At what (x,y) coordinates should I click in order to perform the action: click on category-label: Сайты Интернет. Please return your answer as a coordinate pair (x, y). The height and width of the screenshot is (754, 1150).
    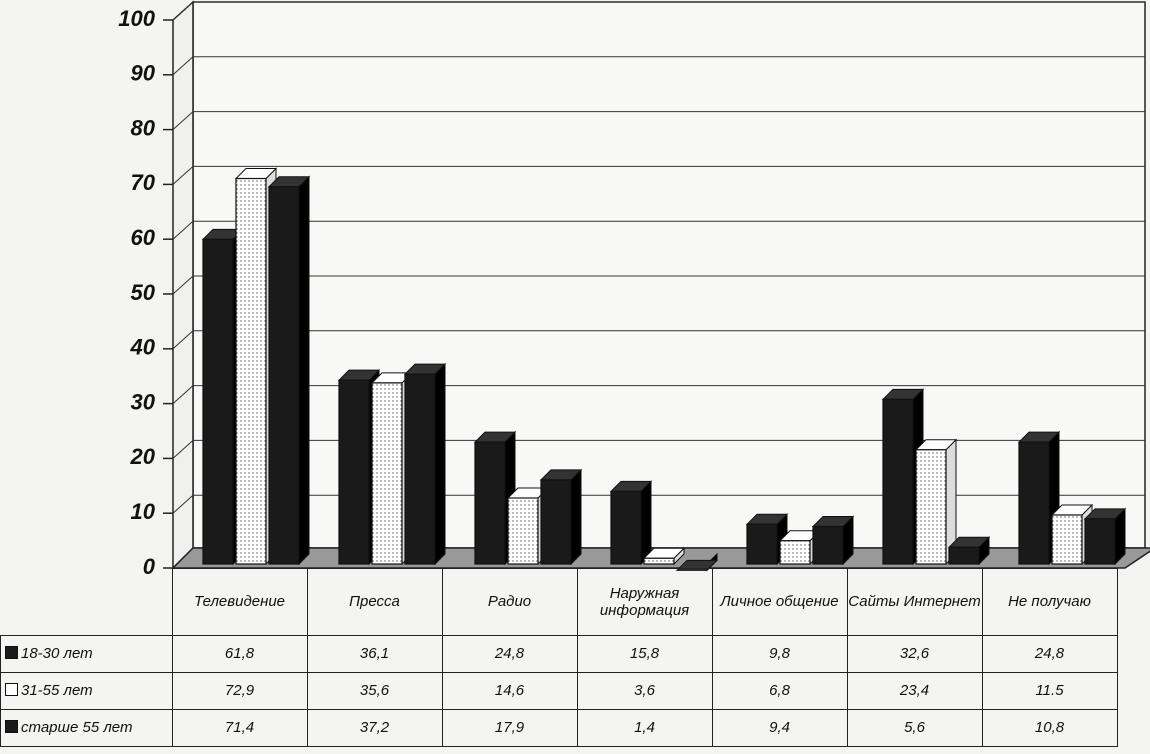
    Looking at the image, I should click on (914, 602).